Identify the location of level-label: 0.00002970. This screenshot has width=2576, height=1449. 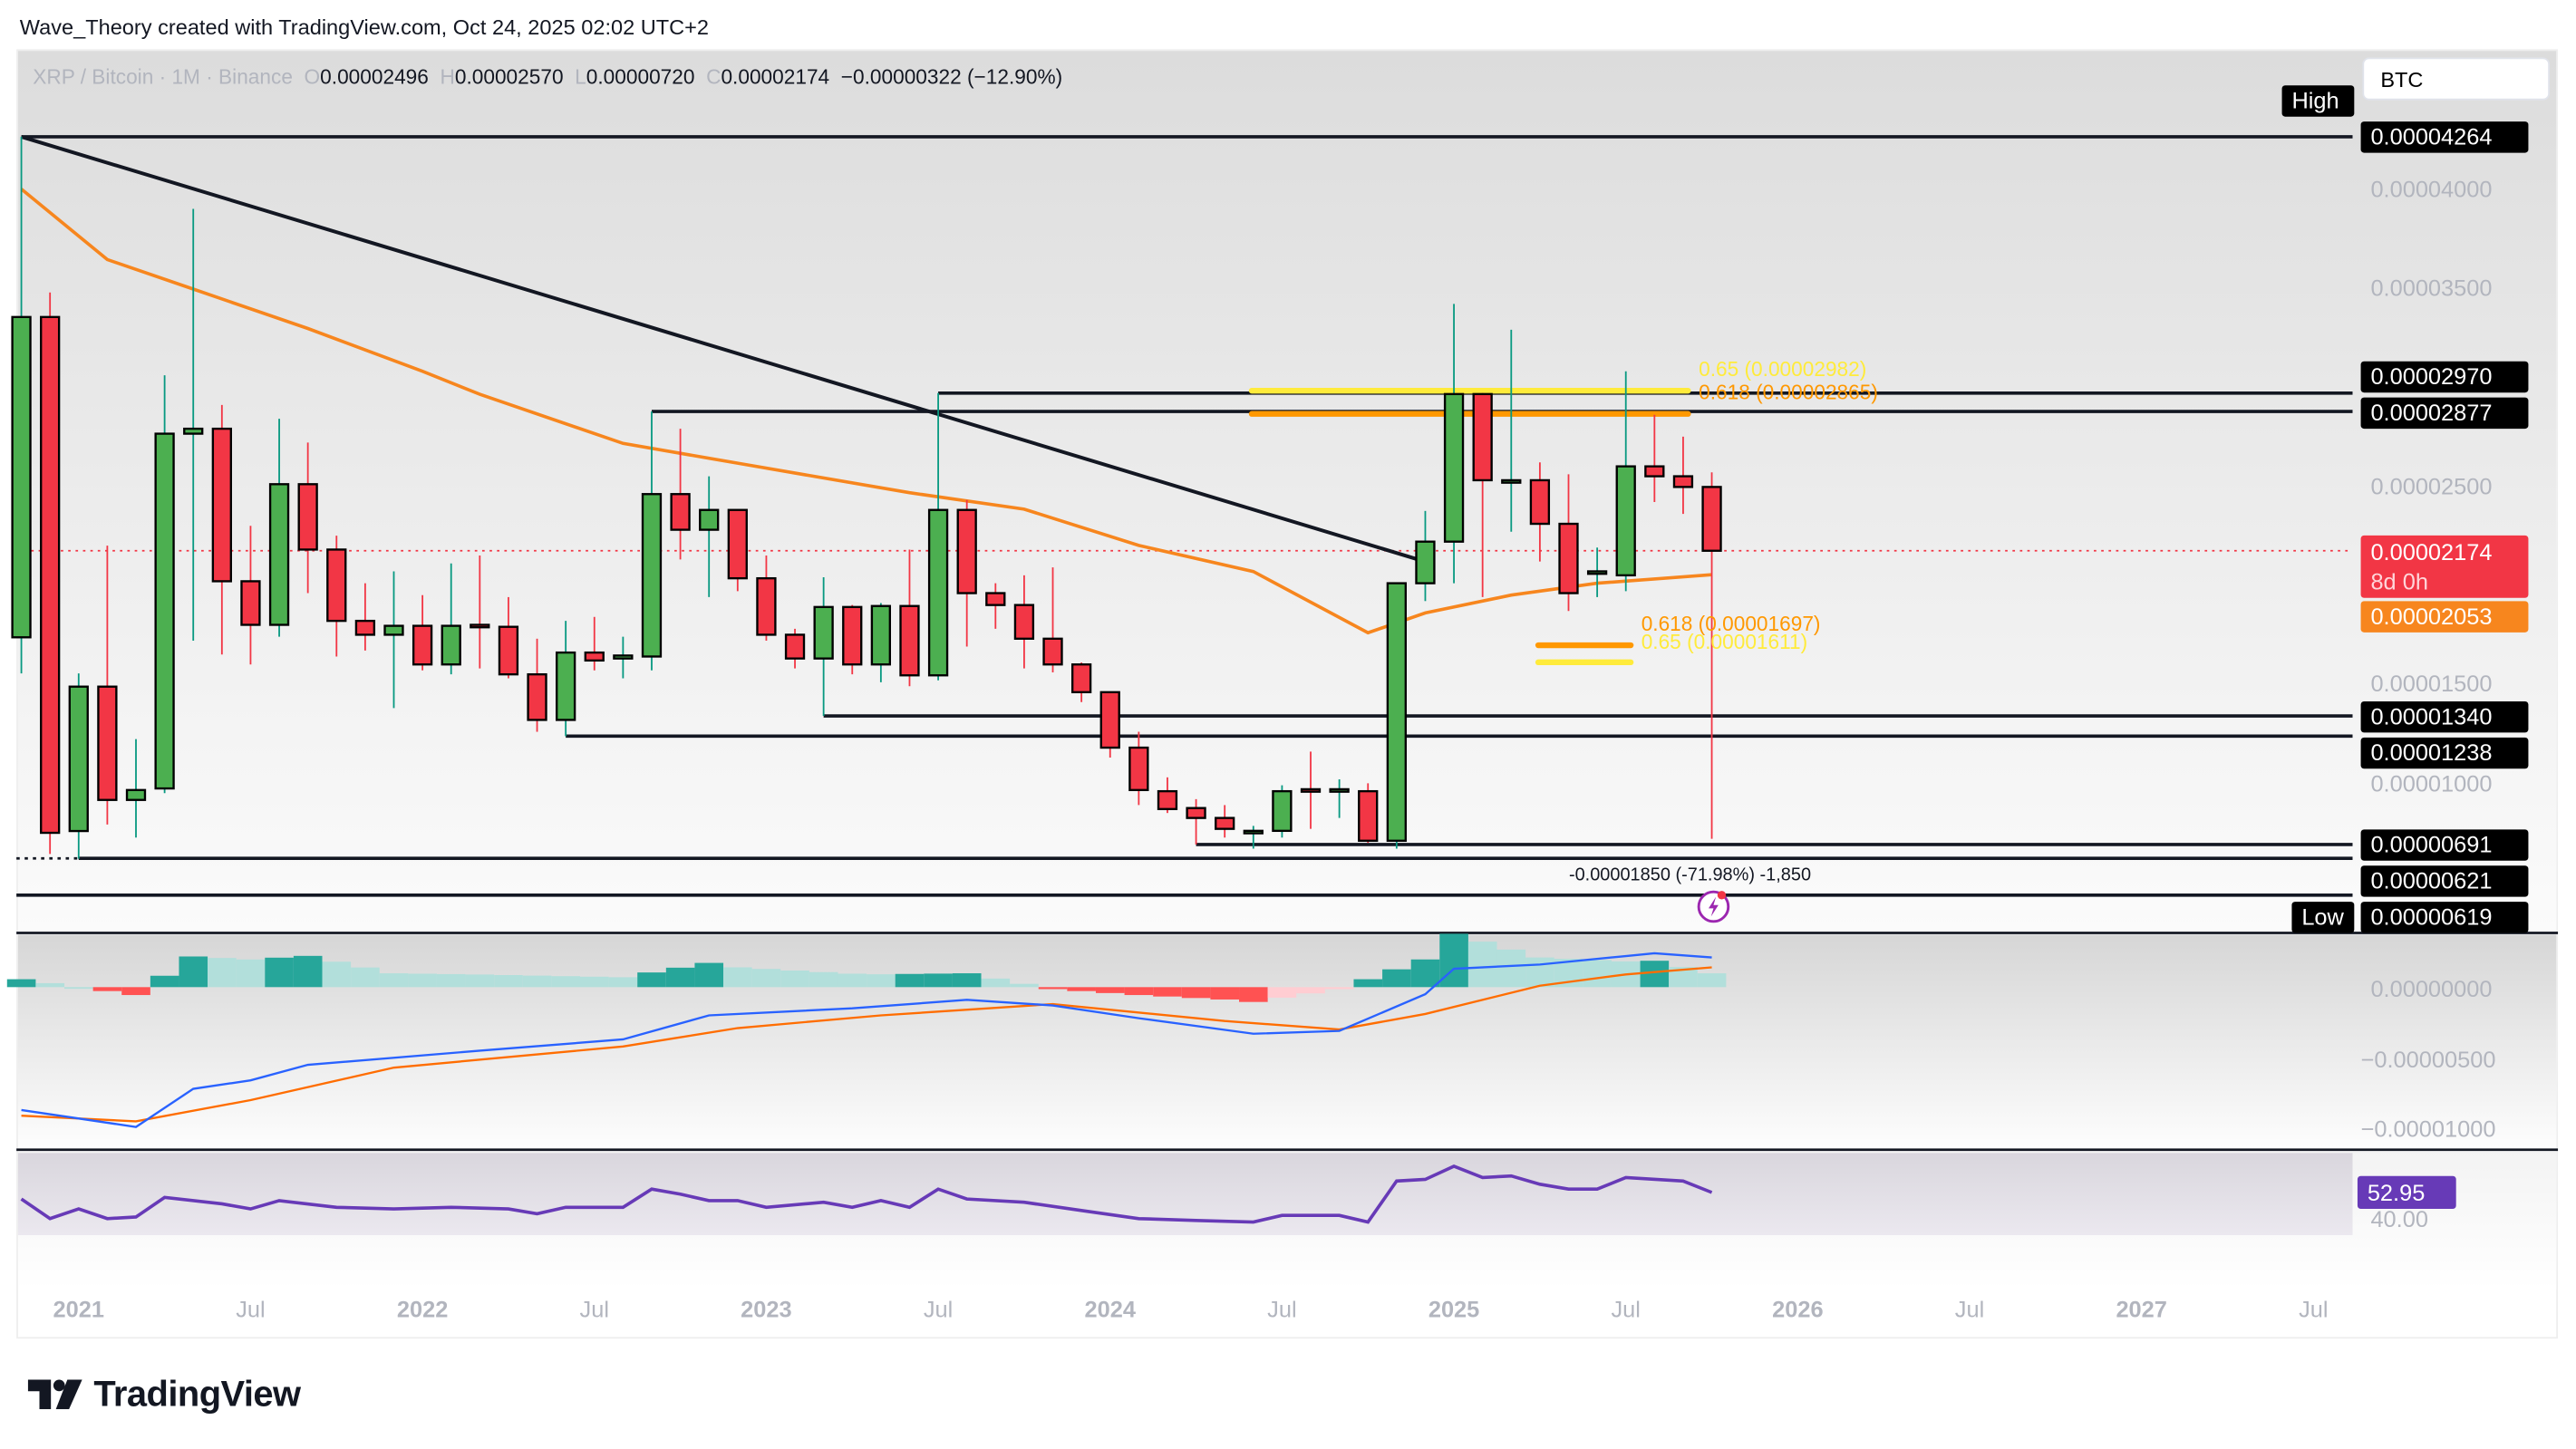
(2444, 377).